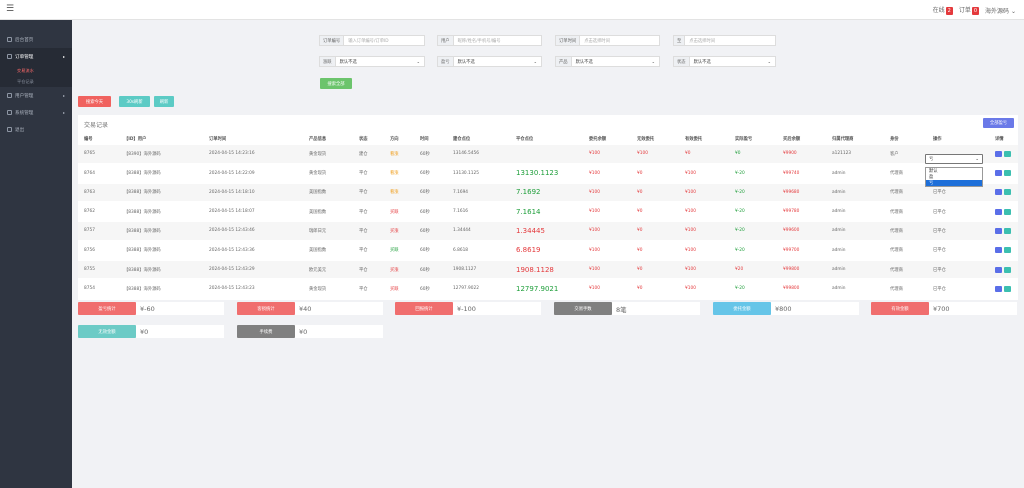 The height and width of the screenshot is (488, 1024). Describe the element at coordinates (266, 308) in the screenshot. I see `stat-label: 客损统计` at that location.